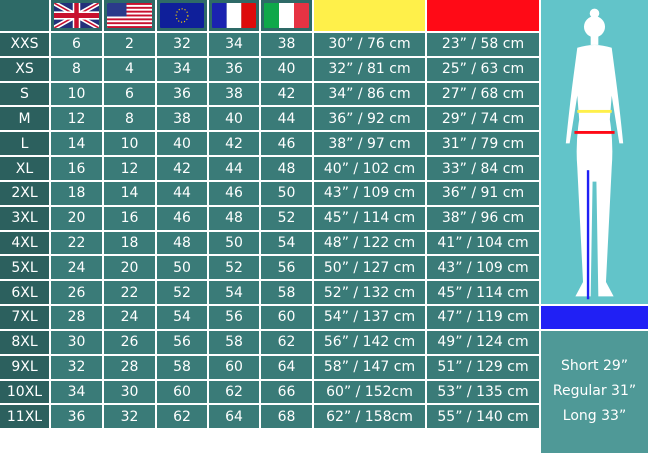 This screenshot has height=455, width=650. What do you see at coordinates (369, 342) in the screenshot?
I see `table-cell: 56” / 142 cm` at bounding box center [369, 342].